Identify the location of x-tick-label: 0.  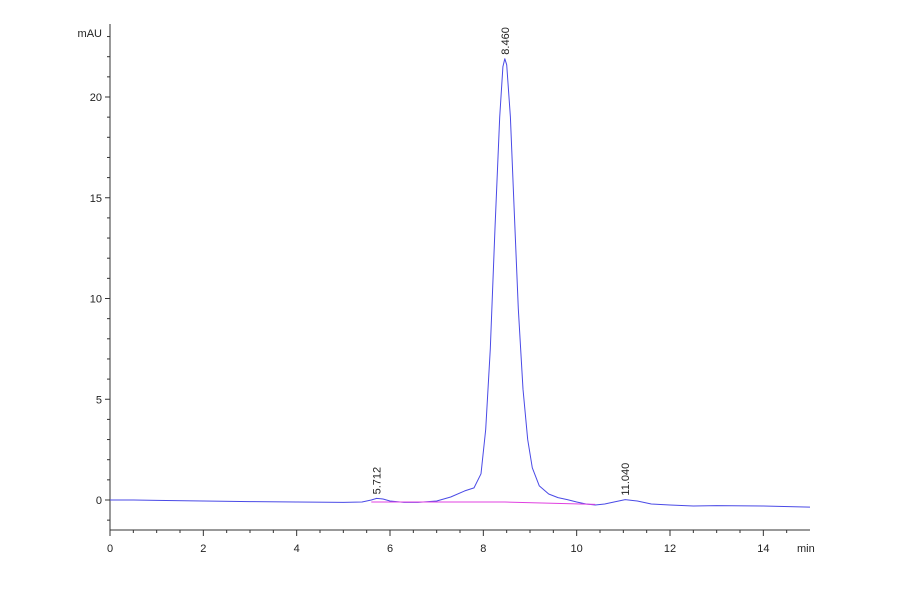
(110, 549).